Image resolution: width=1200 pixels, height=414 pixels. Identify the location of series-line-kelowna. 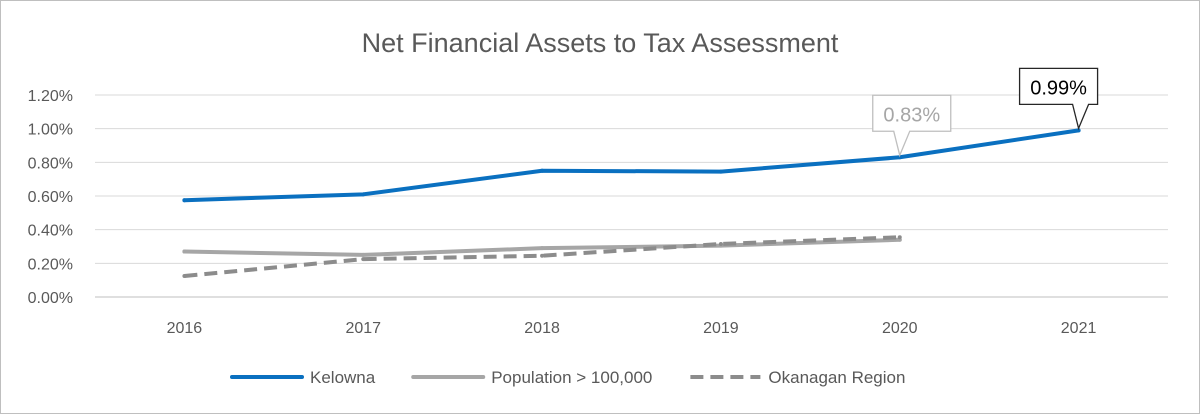
(631, 165).